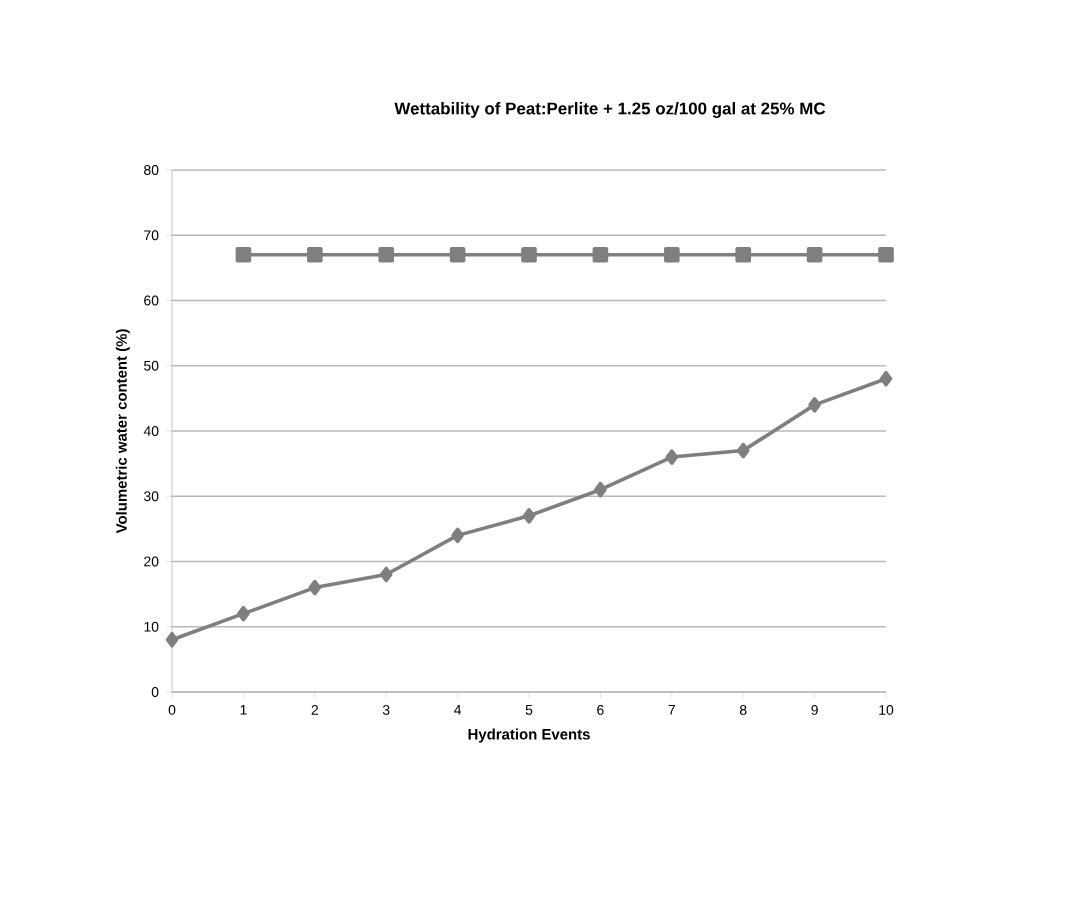 This screenshot has height=900, width=1090. Describe the element at coordinates (610, 110) in the screenshot. I see `chart-title: Wettability of Peat:Perlite + 1.25 oz/100 gal at 25% MC` at that location.